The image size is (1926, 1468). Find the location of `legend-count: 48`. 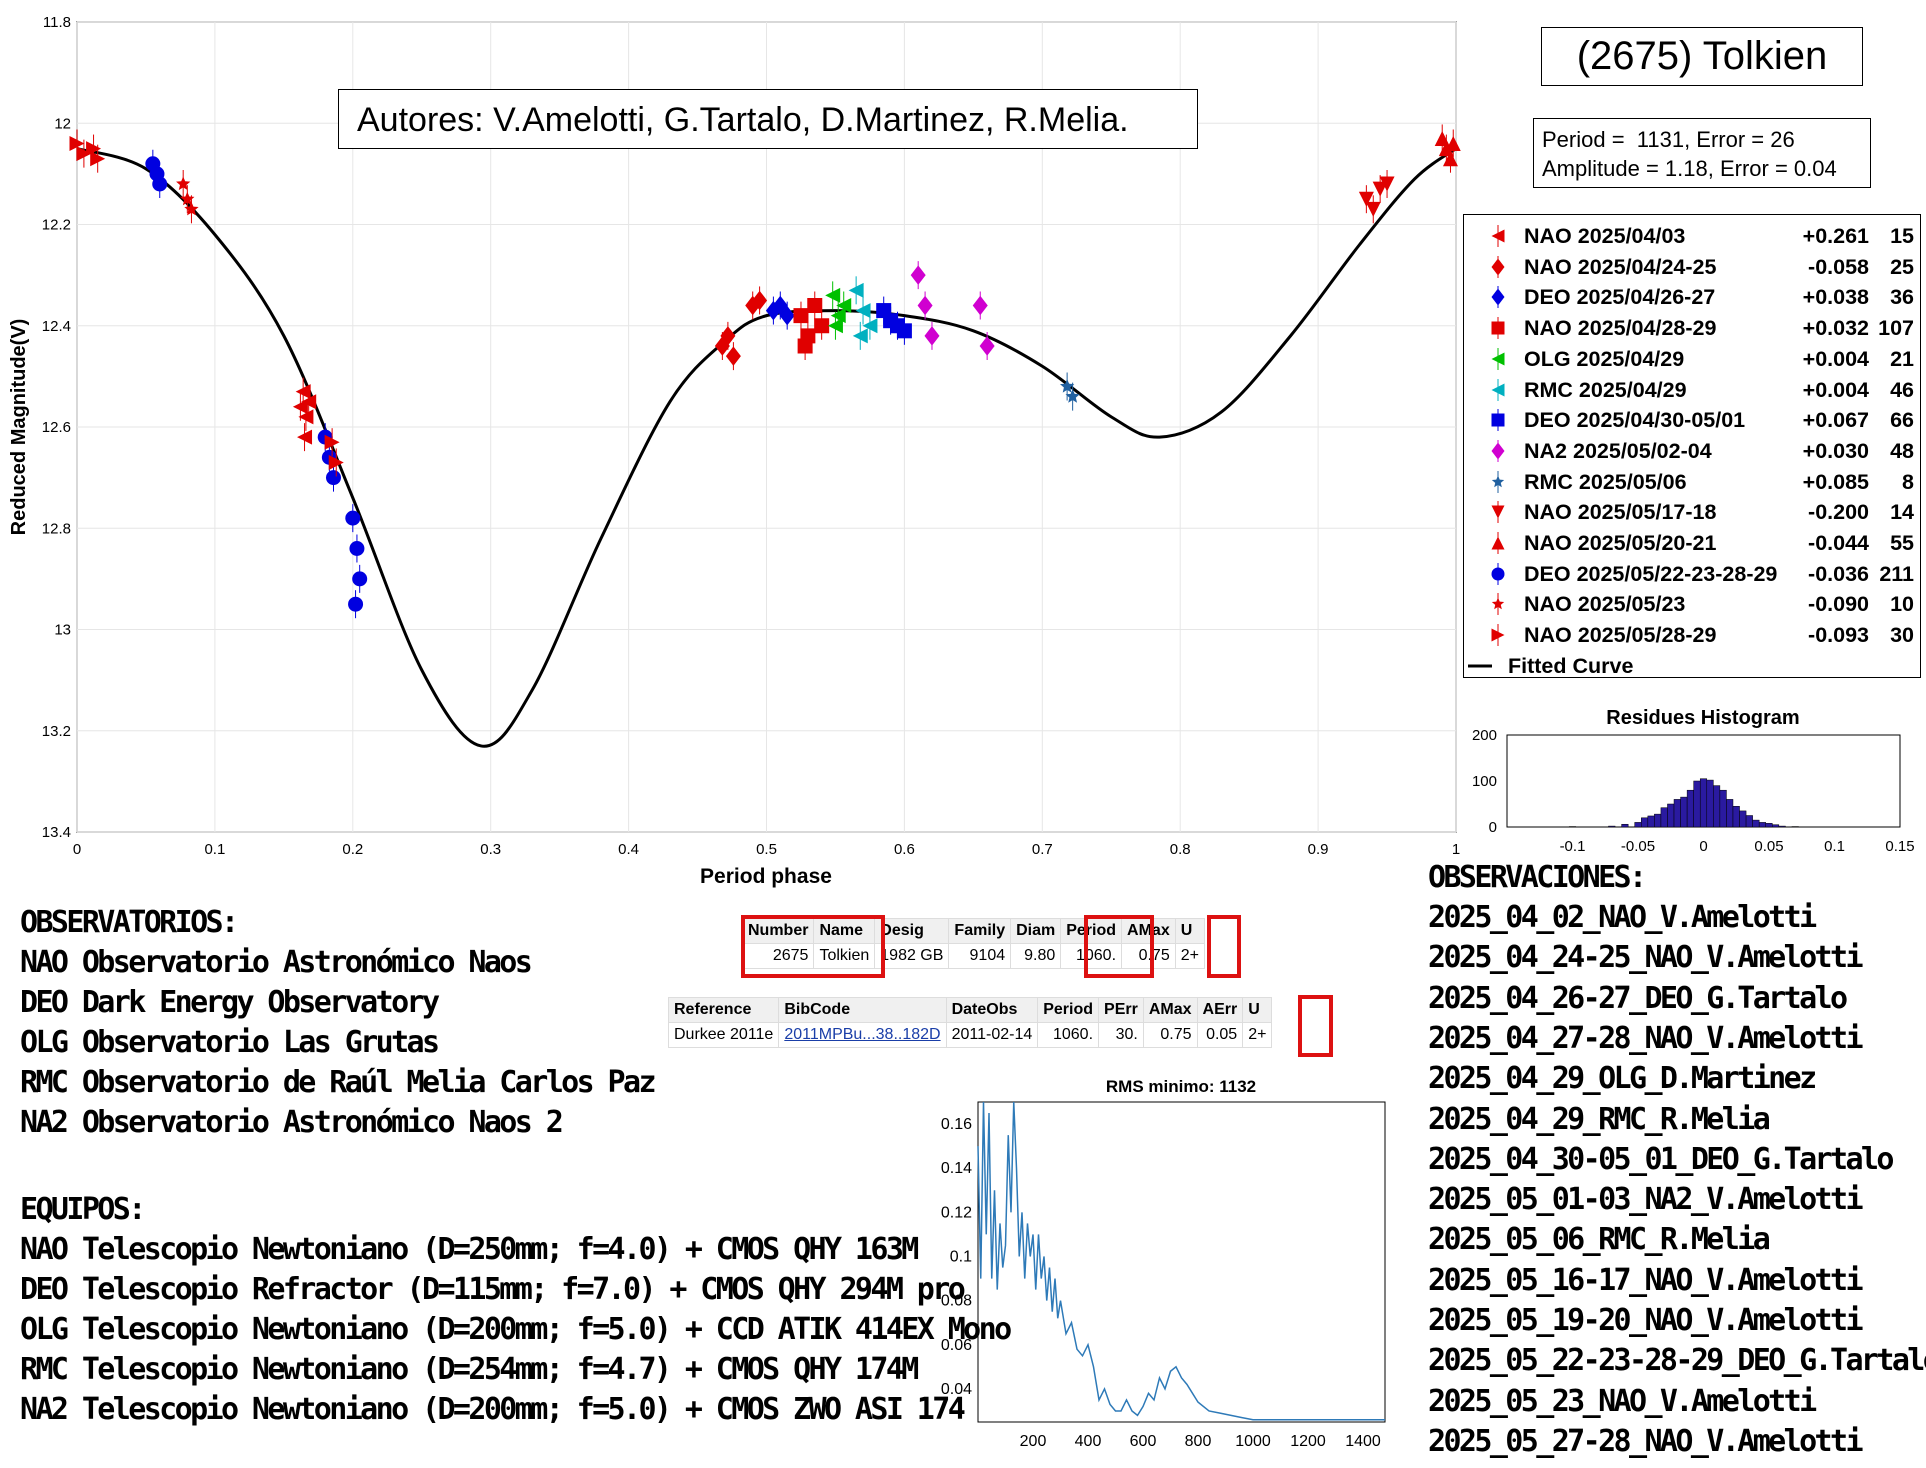

legend-count: 48 is located at coordinates (1902, 450).